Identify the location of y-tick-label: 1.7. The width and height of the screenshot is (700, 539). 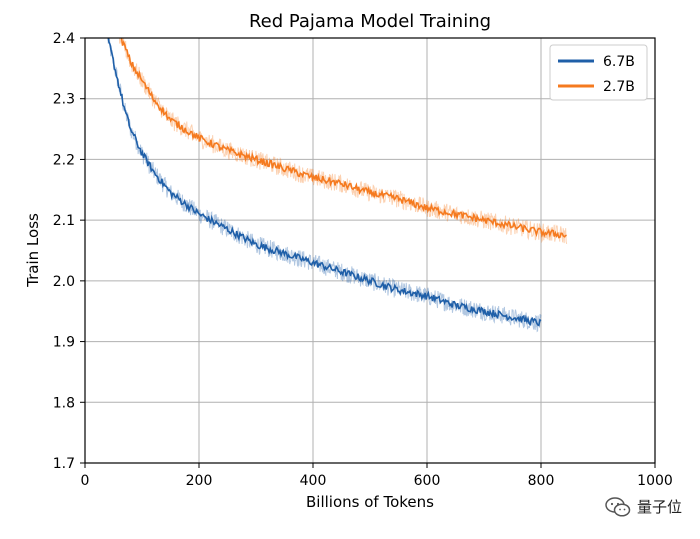
(64, 464).